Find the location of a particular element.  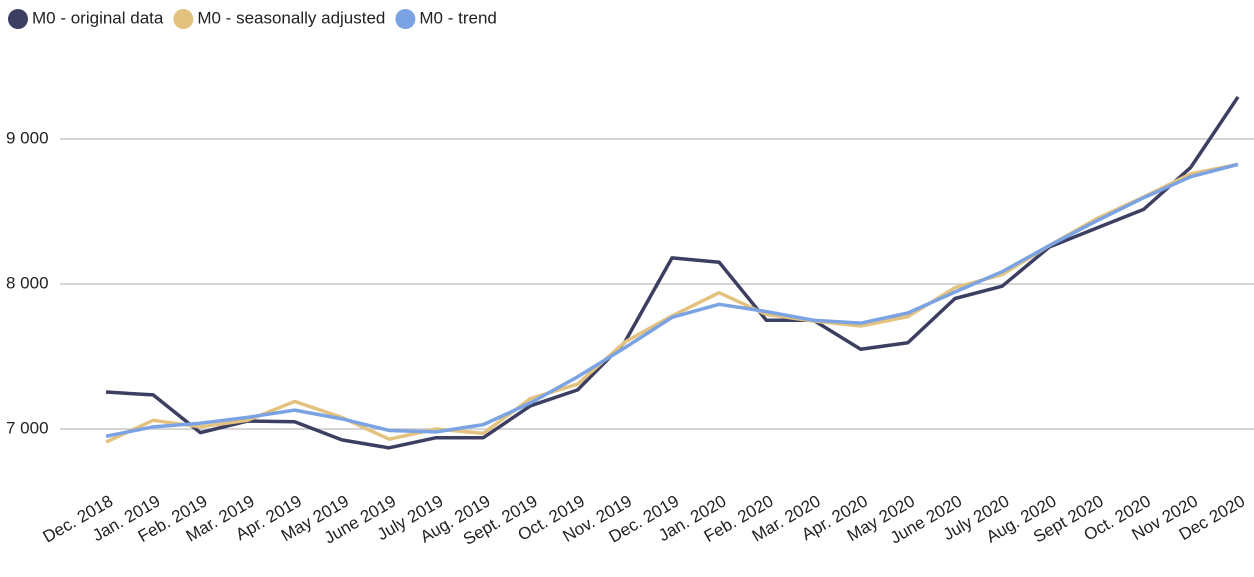

legend-label: M0 - seasonally adjusted is located at coordinates (291, 17).